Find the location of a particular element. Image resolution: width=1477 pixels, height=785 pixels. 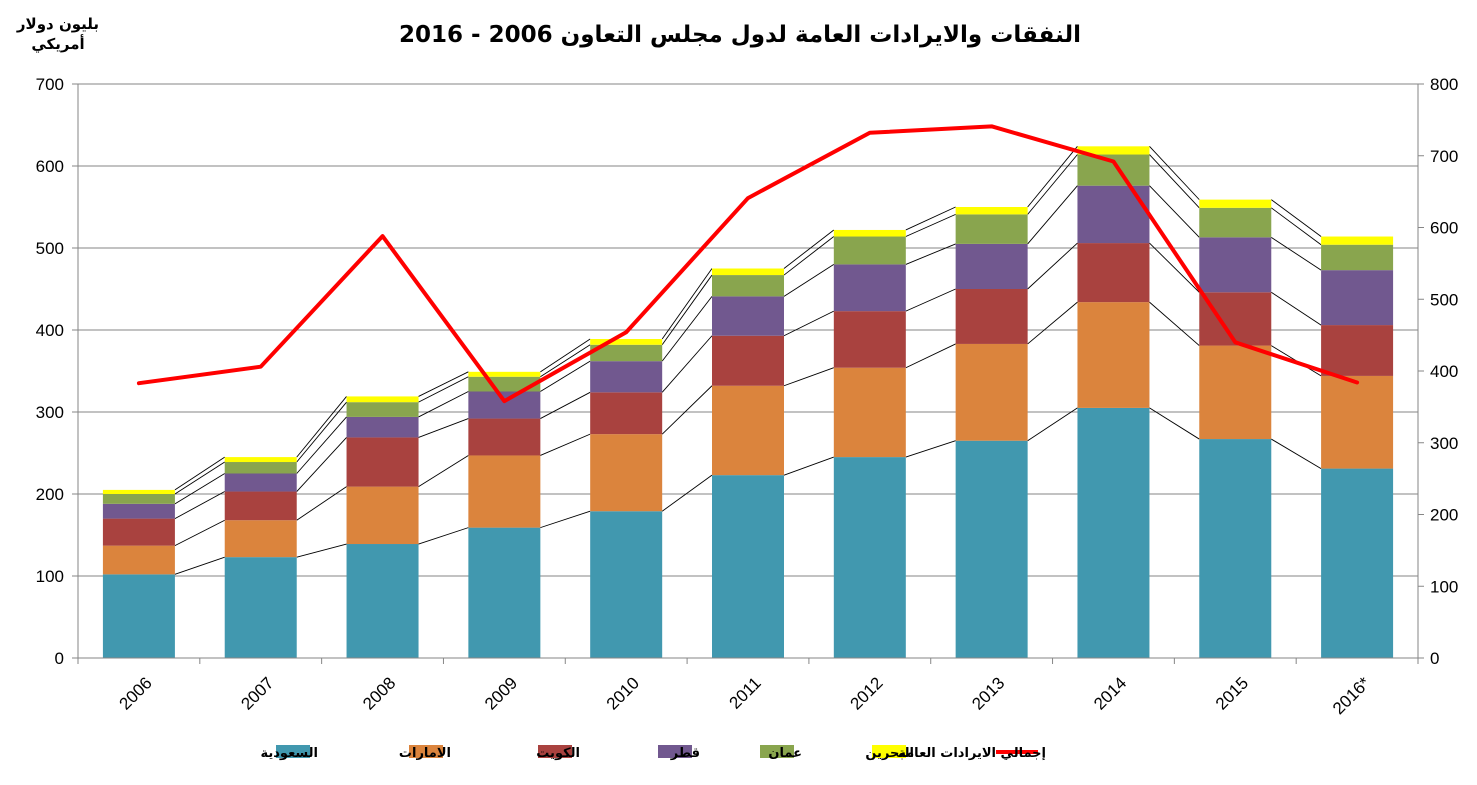

y-axis-unit-label: بليون دولار أمريكي is located at coordinates (58, 34).